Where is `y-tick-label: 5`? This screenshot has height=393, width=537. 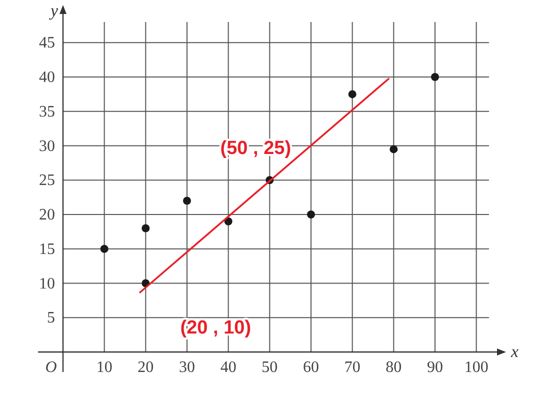 y-tick-label: 5 is located at coordinates (51, 318).